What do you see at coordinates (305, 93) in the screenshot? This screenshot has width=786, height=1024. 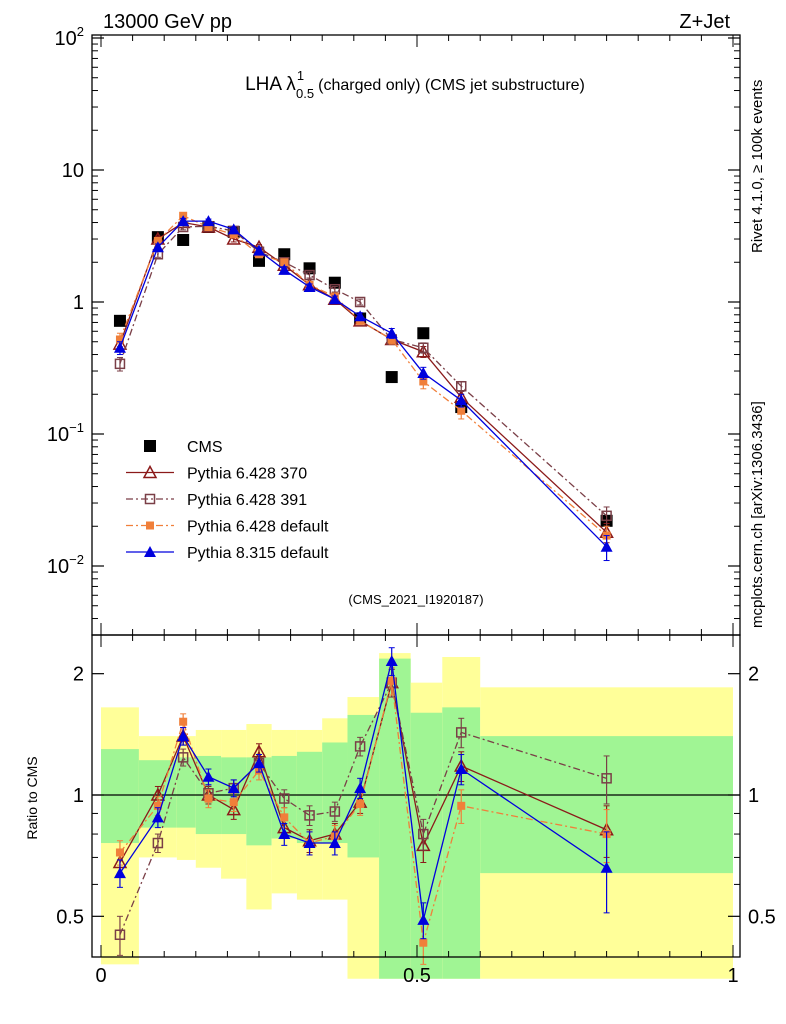 I see `title-sub: 0.5` at bounding box center [305, 93].